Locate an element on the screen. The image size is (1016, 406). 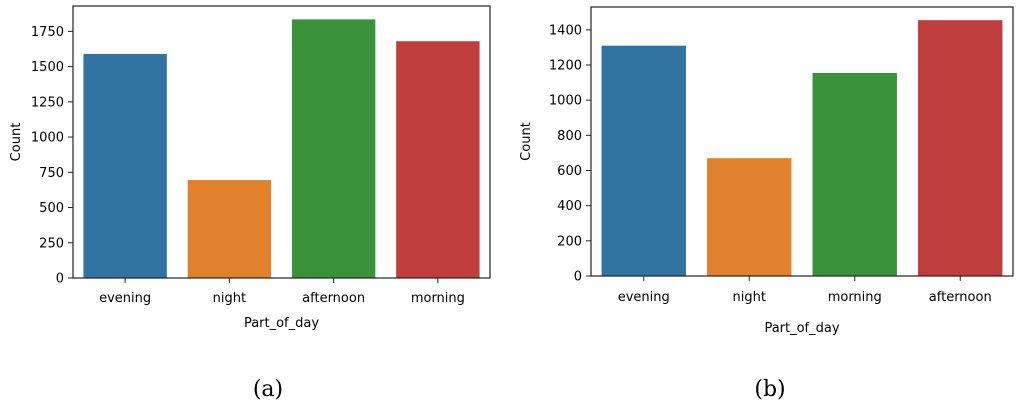
bar-a-afternoon is located at coordinates (333, 148).